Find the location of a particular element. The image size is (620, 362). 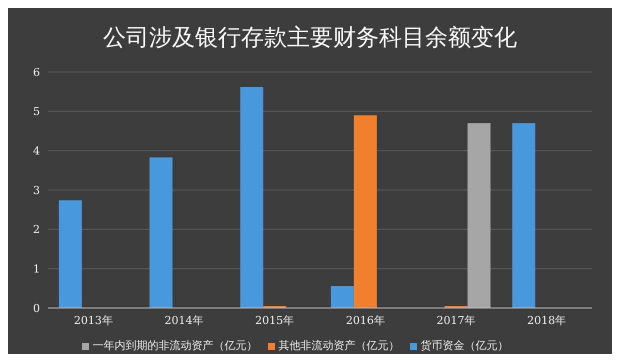

y-tick-label: 6 is located at coordinates (36, 72).